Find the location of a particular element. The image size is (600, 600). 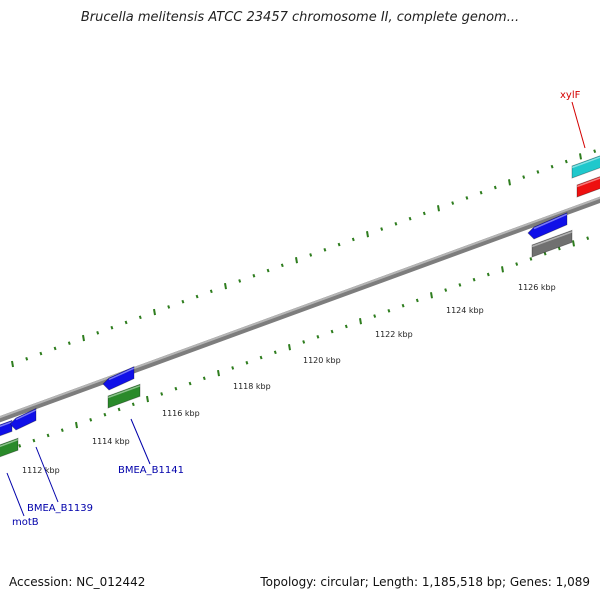

scale-label: 1120 kbp is located at coordinates (322, 360).